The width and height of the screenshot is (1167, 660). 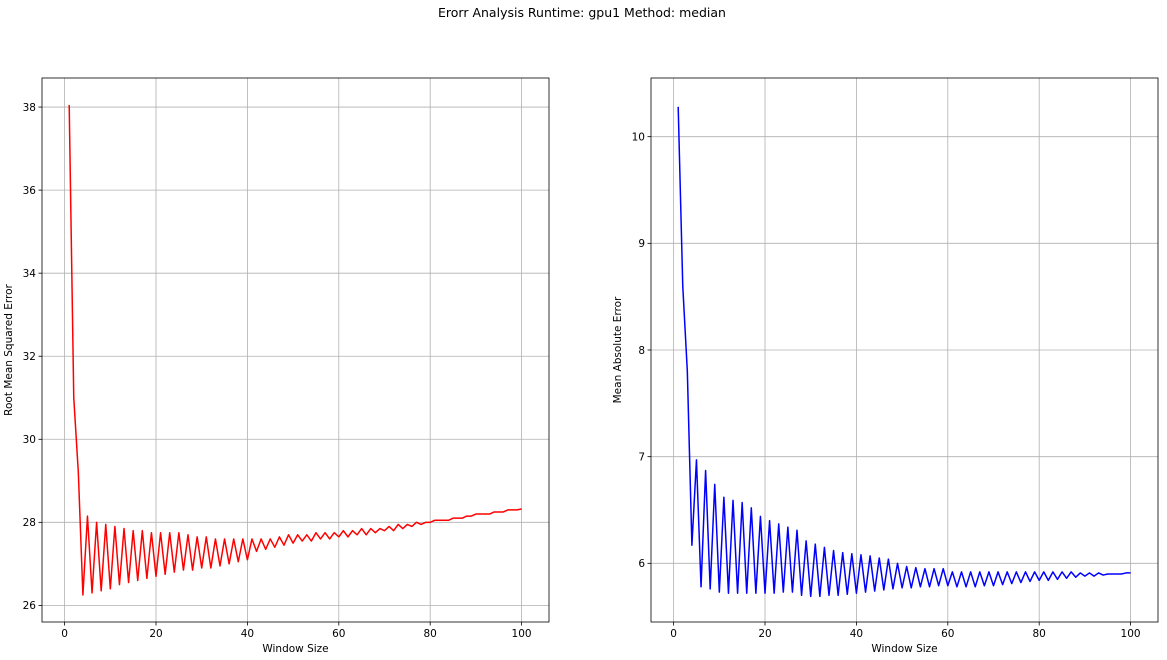 I want to click on mae-y-tick-label: 10, so click(x=638, y=137).